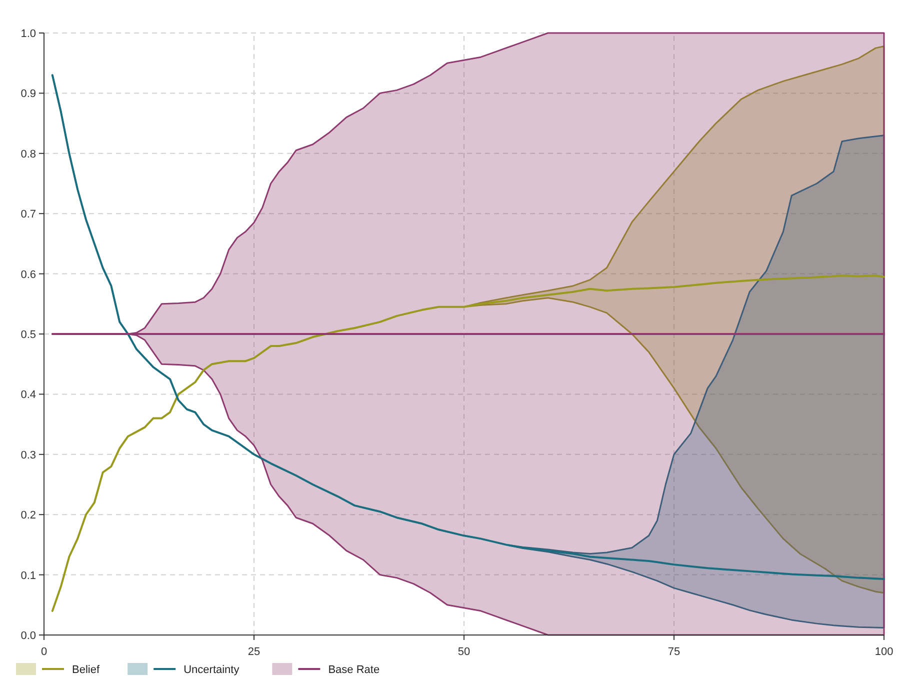  I want to click on x-tick-label: 100, so click(884, 652).